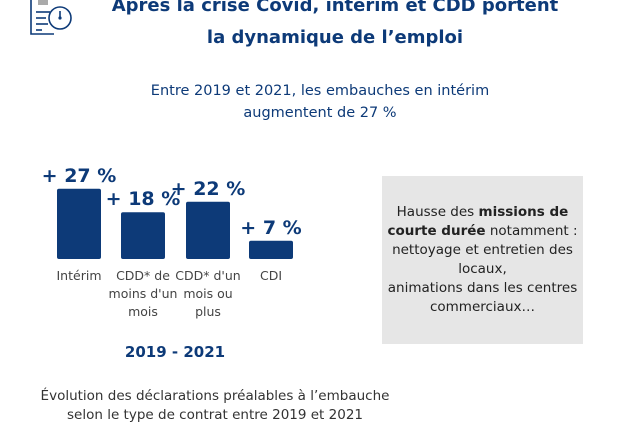 The image size is (640, 427). I want to click on category-label: mois ou, so click(207, 293).